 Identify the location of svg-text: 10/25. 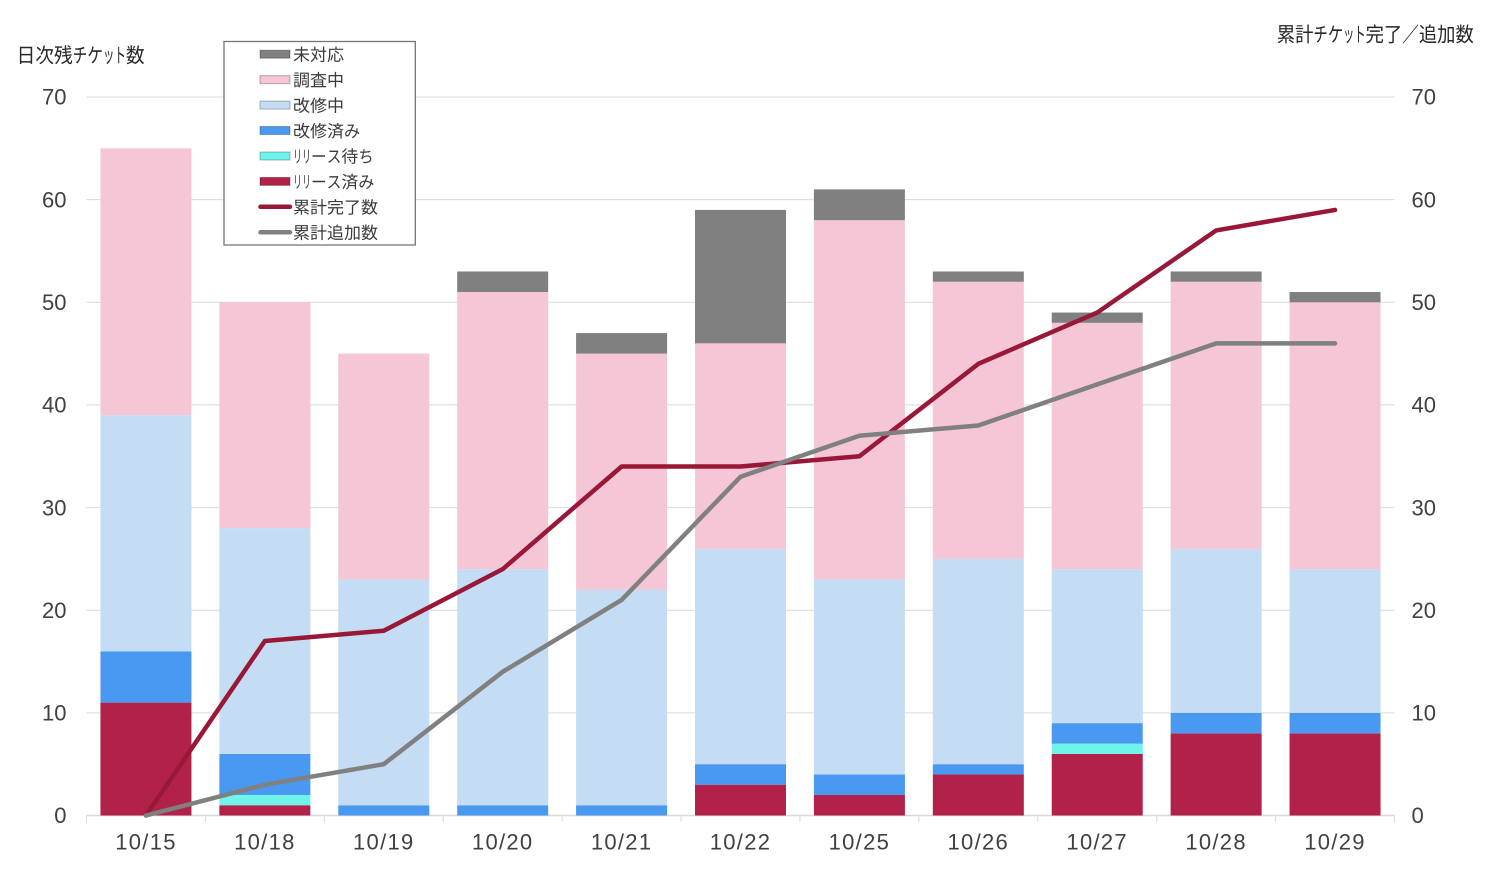
(860, 842).